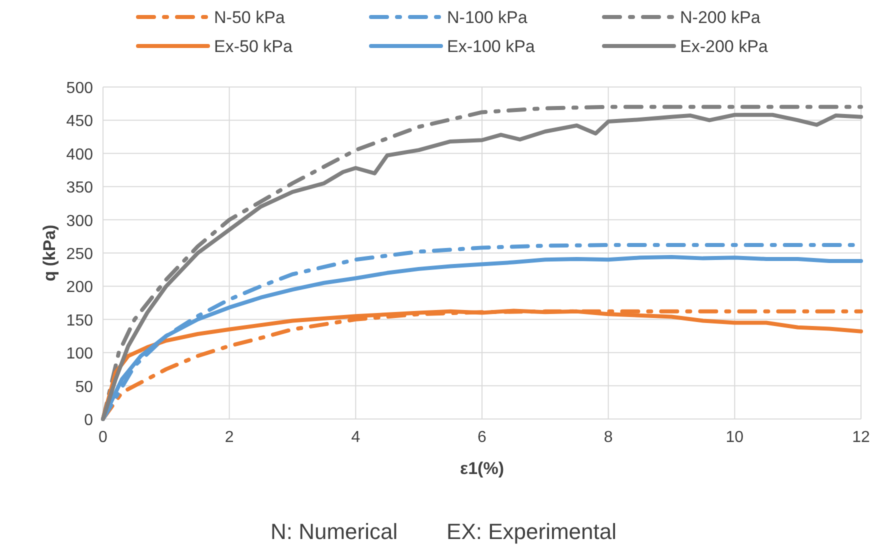 The width and height of the screenshot is (877, 551). I want to click on y-tick-label: 0, so click(89, 420).